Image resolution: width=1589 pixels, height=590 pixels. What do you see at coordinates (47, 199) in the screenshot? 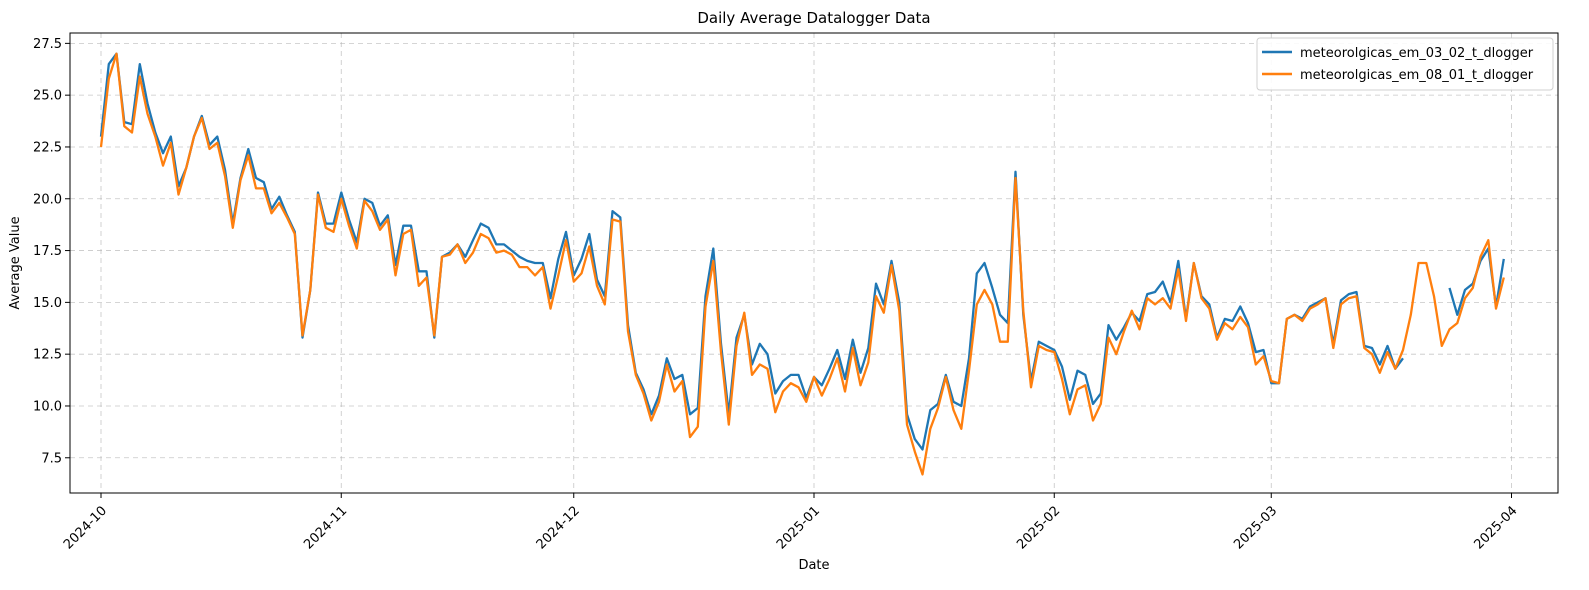
I see `y-tick-label: 20.0` at bounding box center [47, 199].